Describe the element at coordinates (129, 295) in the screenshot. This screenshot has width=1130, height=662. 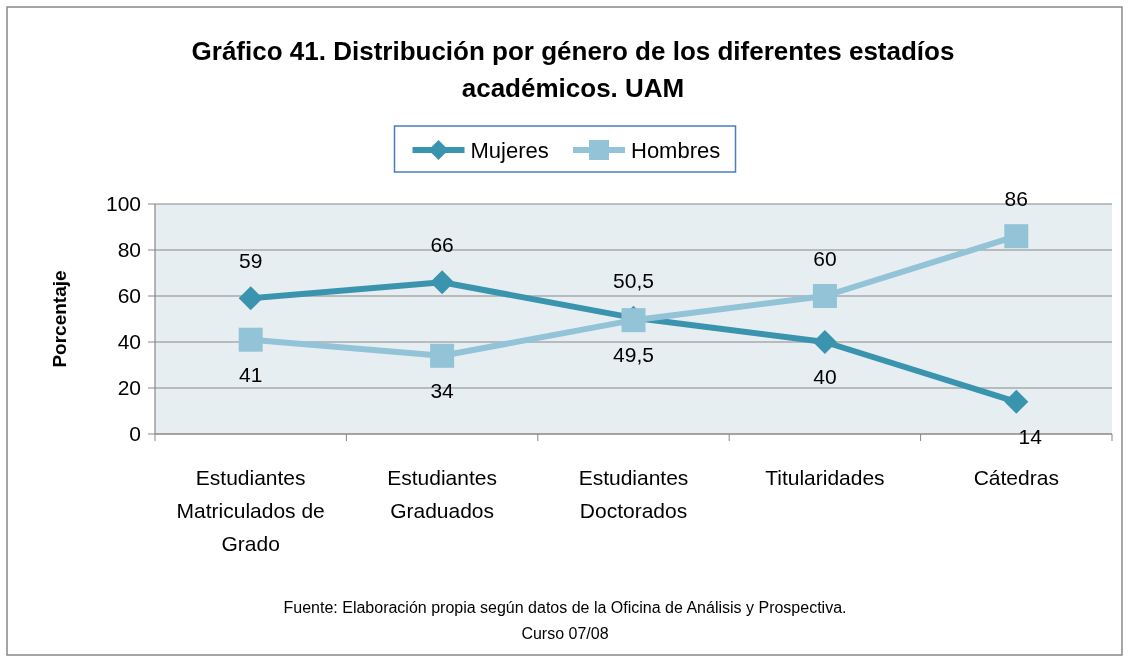
I see `y-tick-label: 60` at that location.